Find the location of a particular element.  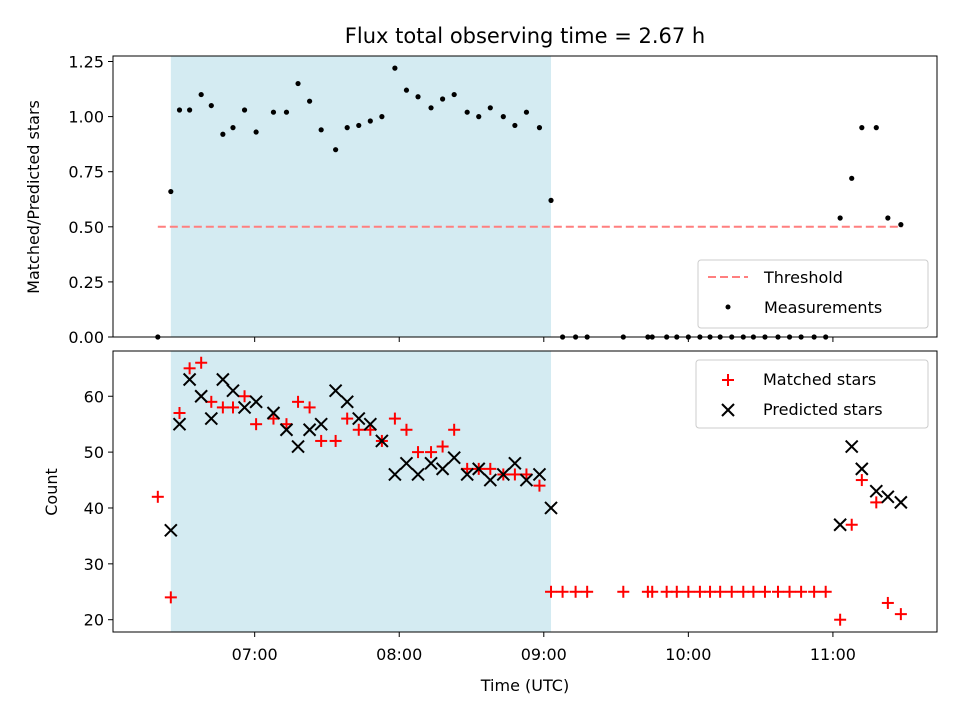

y-tick-label: 0.75 is located at coordinates (86, 172).